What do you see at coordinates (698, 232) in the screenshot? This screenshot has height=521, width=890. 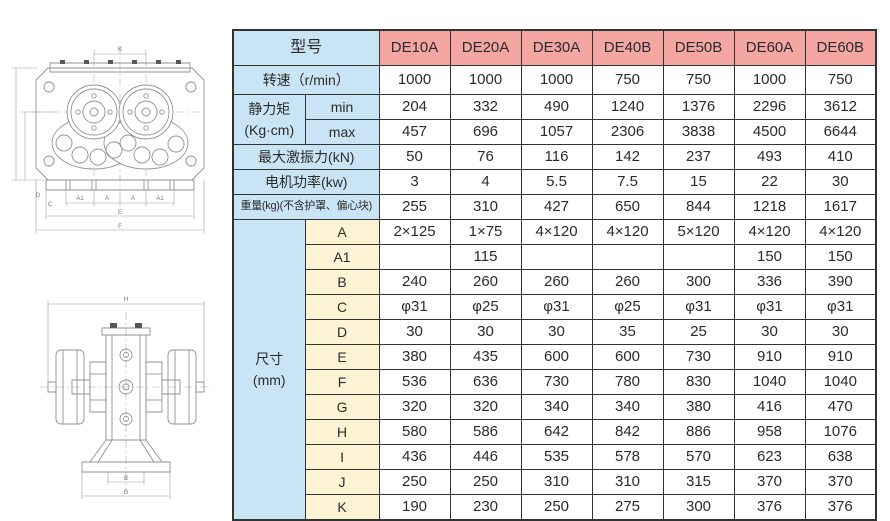 I see `table-cell: 5×120` at bounding box center [698, 232].